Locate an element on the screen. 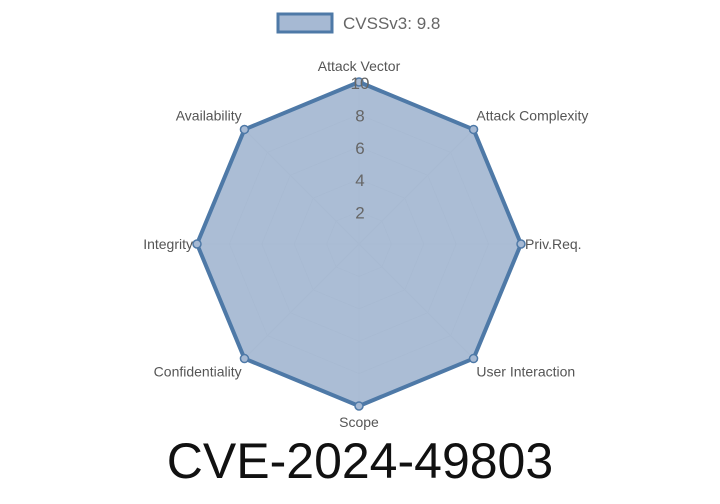  tick-label: 10 is located at coordinates (360, 83).